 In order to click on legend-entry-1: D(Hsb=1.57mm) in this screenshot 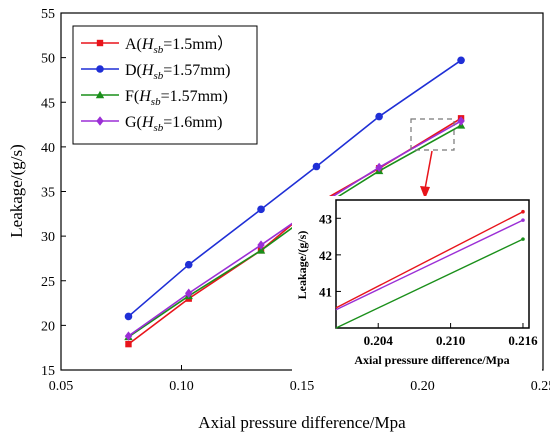, I will do `click(155, 72)`.